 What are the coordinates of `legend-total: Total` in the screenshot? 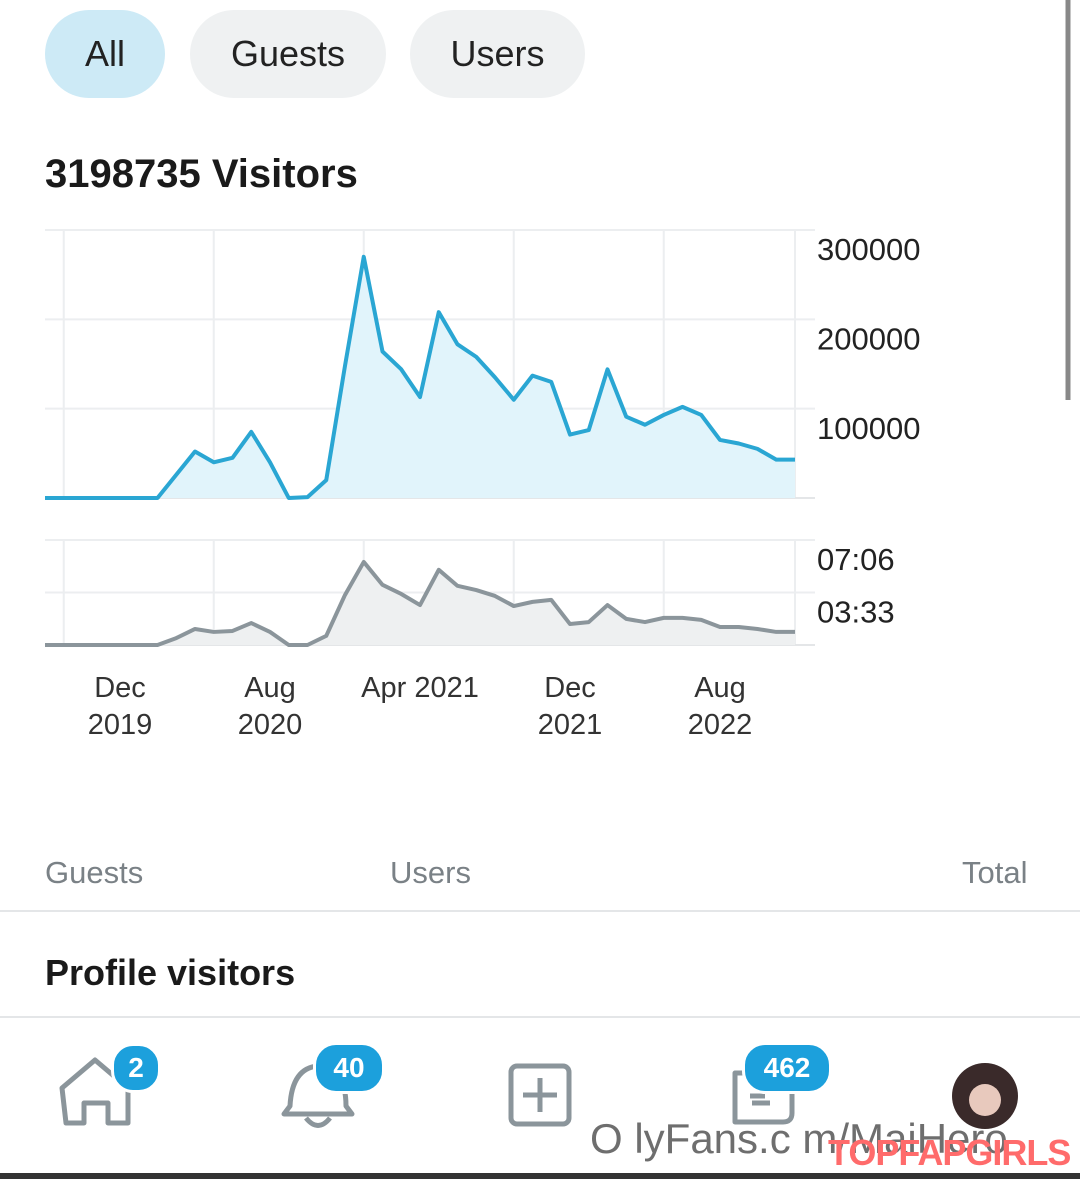 It's located at (995, 872).